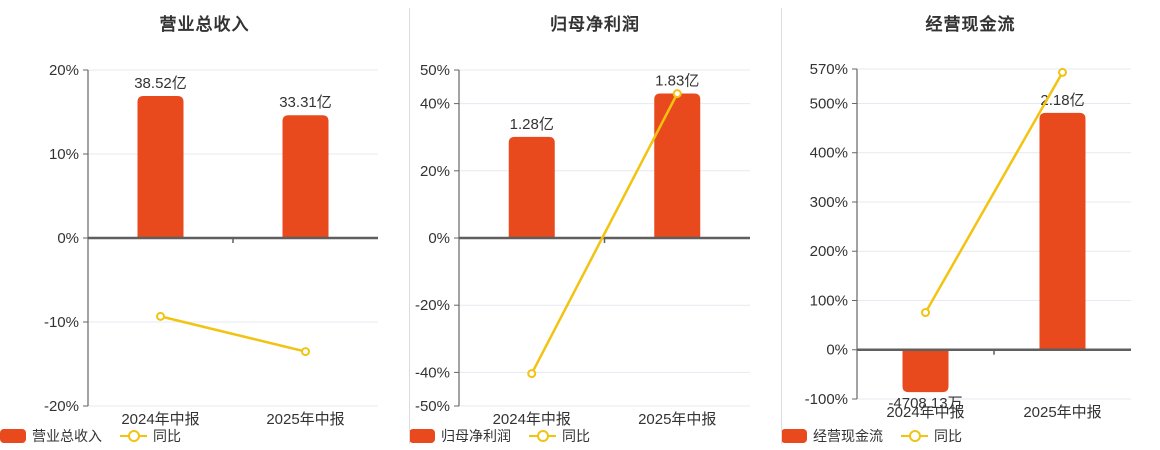 The width and height of the screenshot is (1160, 450). Describe the element at coordinates (160, 83) in the screenshot. I see `bar-value-label: 38.52亿` at that location.